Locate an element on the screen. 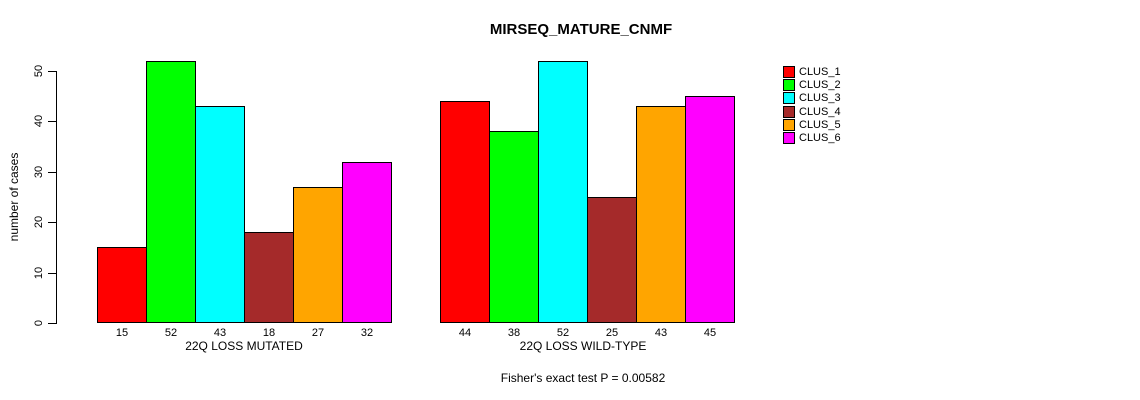  y-tick-label: 30 is located at coordinates (39, 172).